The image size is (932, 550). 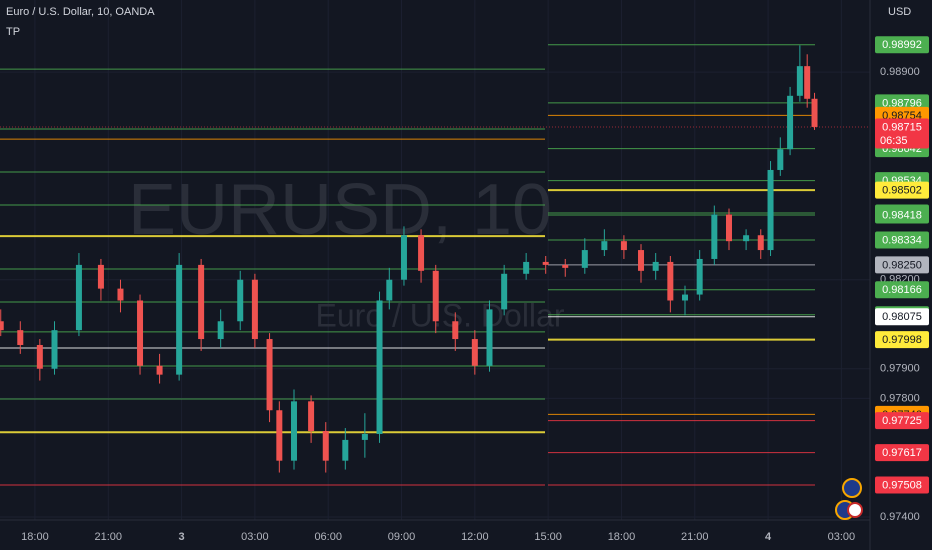 I want to click on countdown: 06:35, so click(x=894, y=141).